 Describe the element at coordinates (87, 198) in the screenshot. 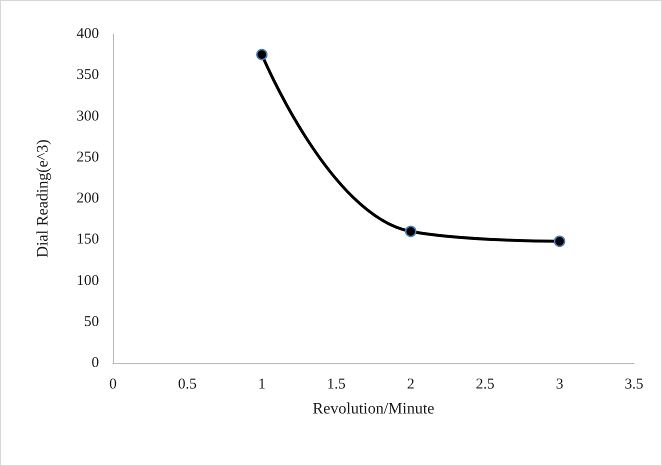

I see `y-tick-label: 200` at that location.